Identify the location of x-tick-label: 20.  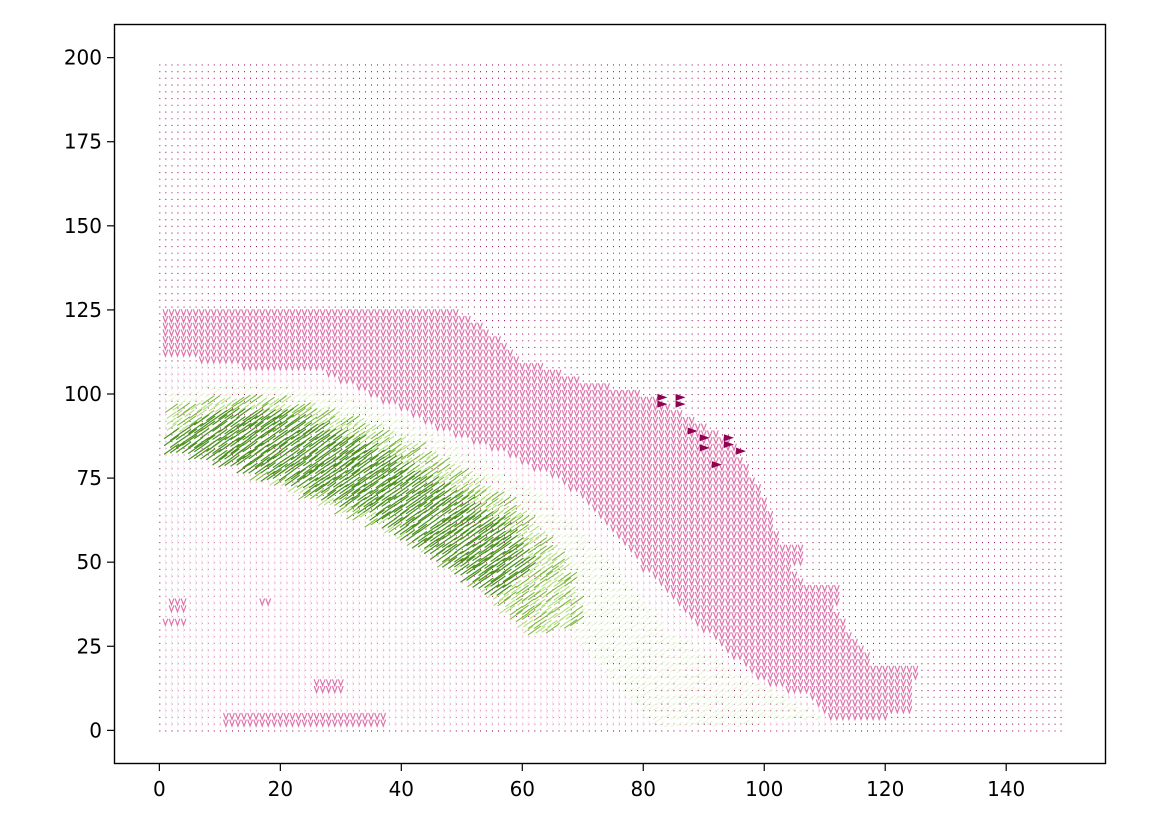
(280, 789).